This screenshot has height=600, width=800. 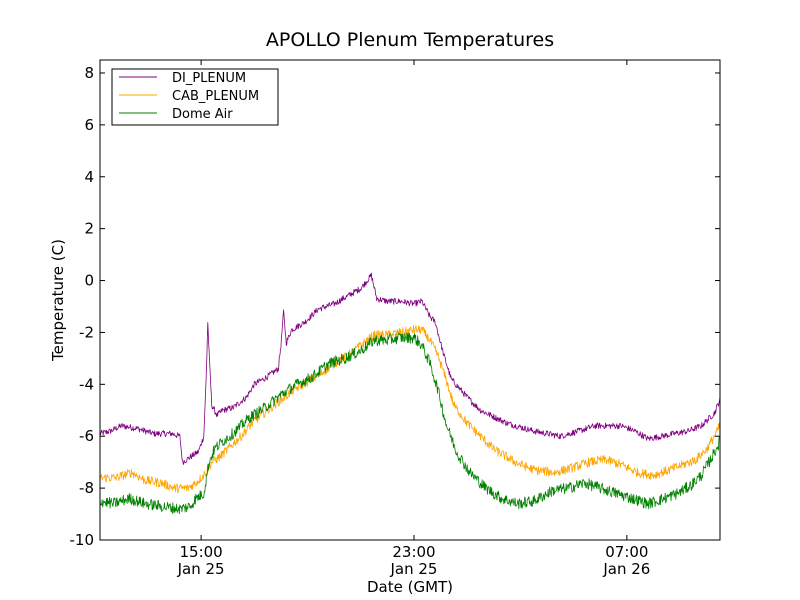 What do you see at coordinates (202, 114) in the screenshot?
I see `legend-label: Dome Air` at bounding box center [202, 114].